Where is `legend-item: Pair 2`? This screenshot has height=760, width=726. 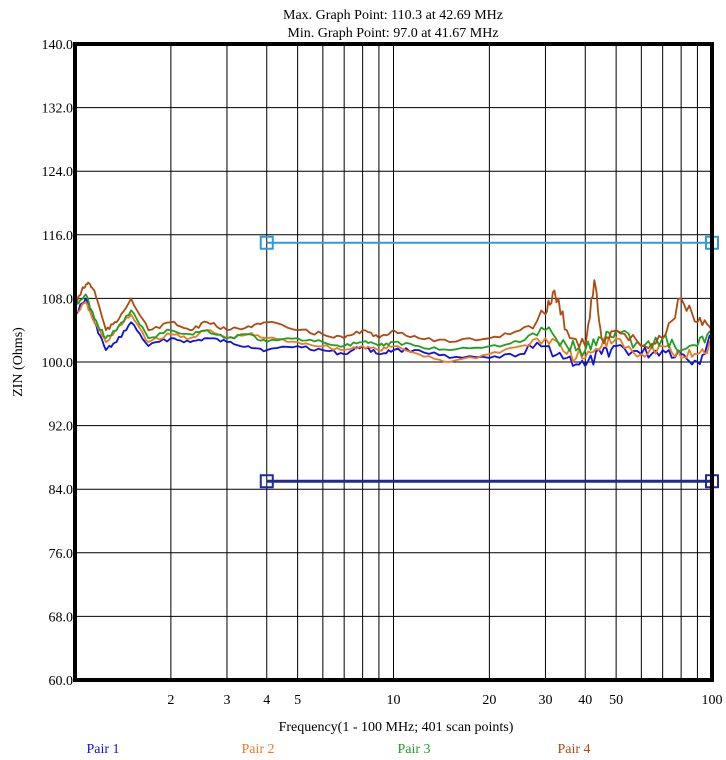 legend-item: Pair 2 is located at coordinates (257, 749).